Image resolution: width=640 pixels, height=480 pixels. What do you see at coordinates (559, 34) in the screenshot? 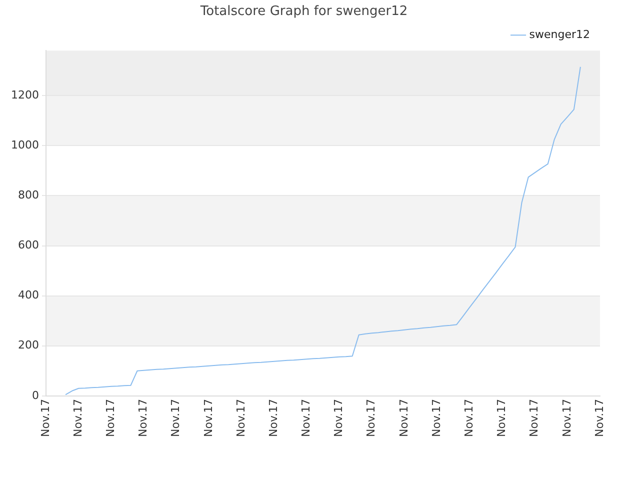
I see `legend-label: swenger12` at bounding box center [559, 34].